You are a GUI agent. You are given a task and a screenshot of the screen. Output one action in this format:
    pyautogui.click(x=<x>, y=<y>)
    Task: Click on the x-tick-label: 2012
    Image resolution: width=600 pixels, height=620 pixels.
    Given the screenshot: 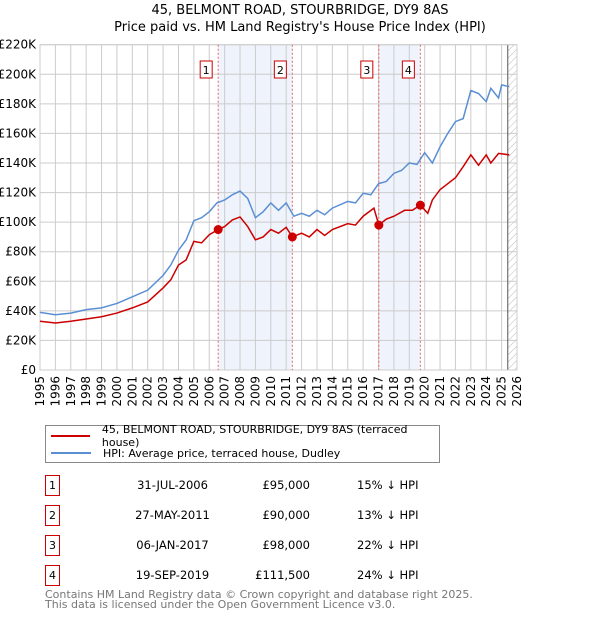 What is the action you would take?
    pyautogui.click(x=302, y=391)
    